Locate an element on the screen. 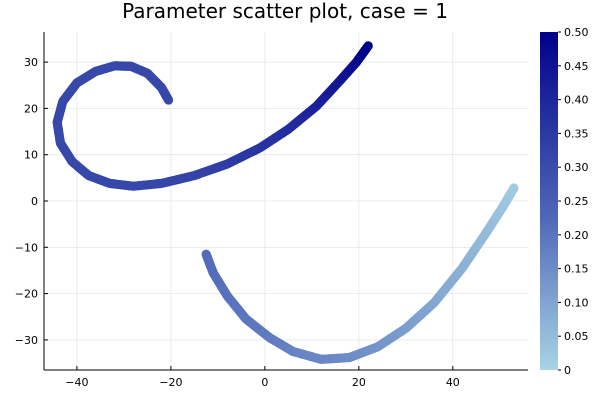 Image resolution: width=600 pixels, height=400 pixels. y-tick-label-4: 10 is located at coordinates (31, 155).